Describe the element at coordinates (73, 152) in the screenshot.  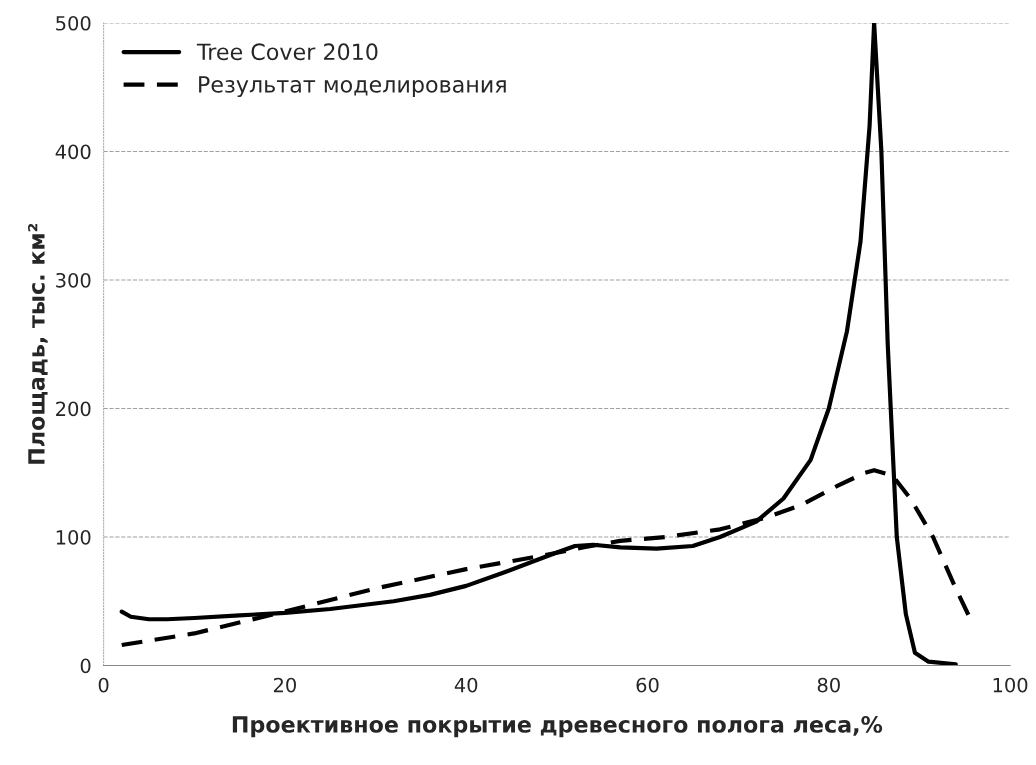
I see `y-tick-label: 400` at that location.